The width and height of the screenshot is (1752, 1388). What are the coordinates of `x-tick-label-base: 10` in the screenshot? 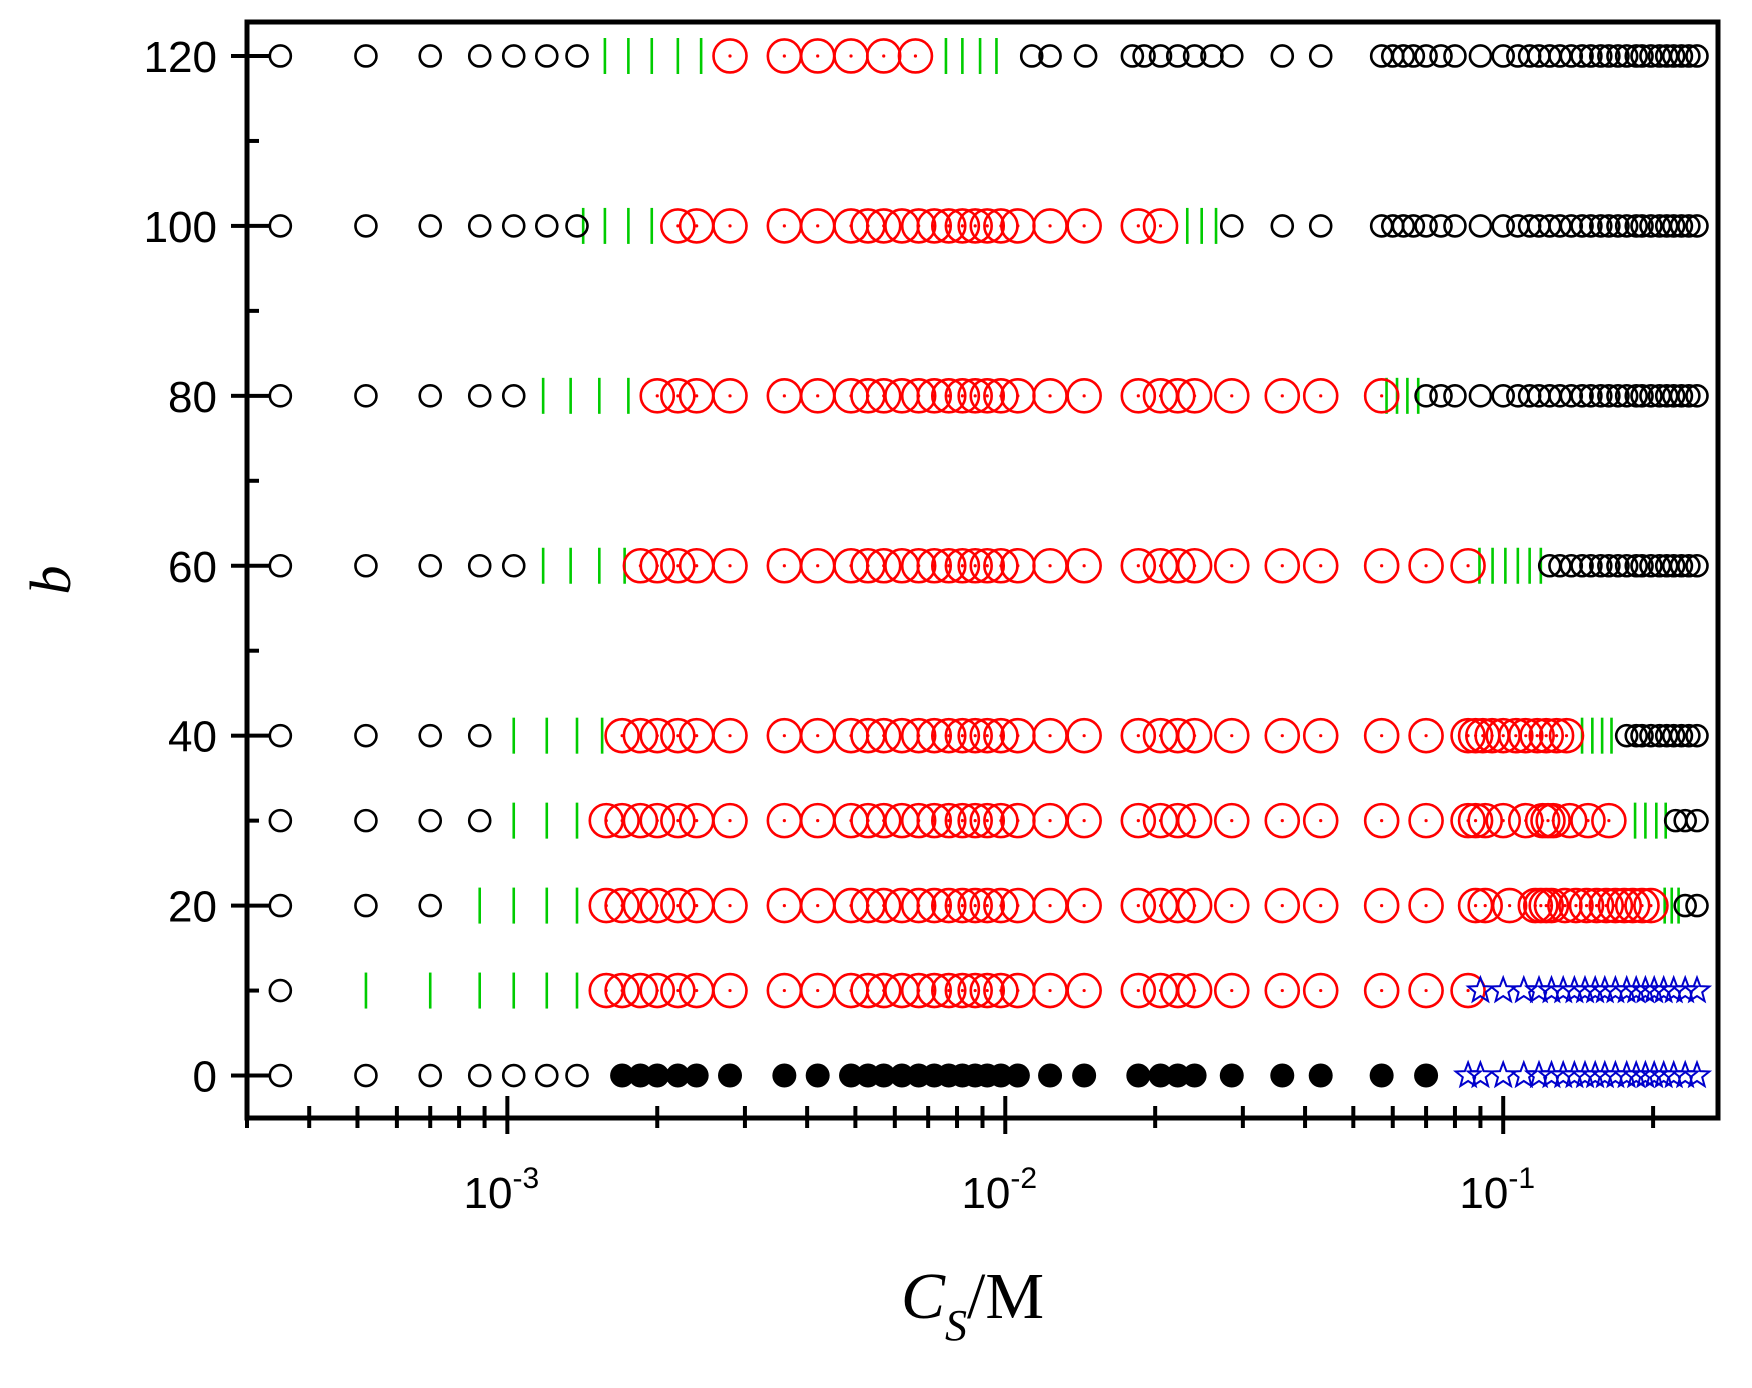 It's located at (1483, 1193).